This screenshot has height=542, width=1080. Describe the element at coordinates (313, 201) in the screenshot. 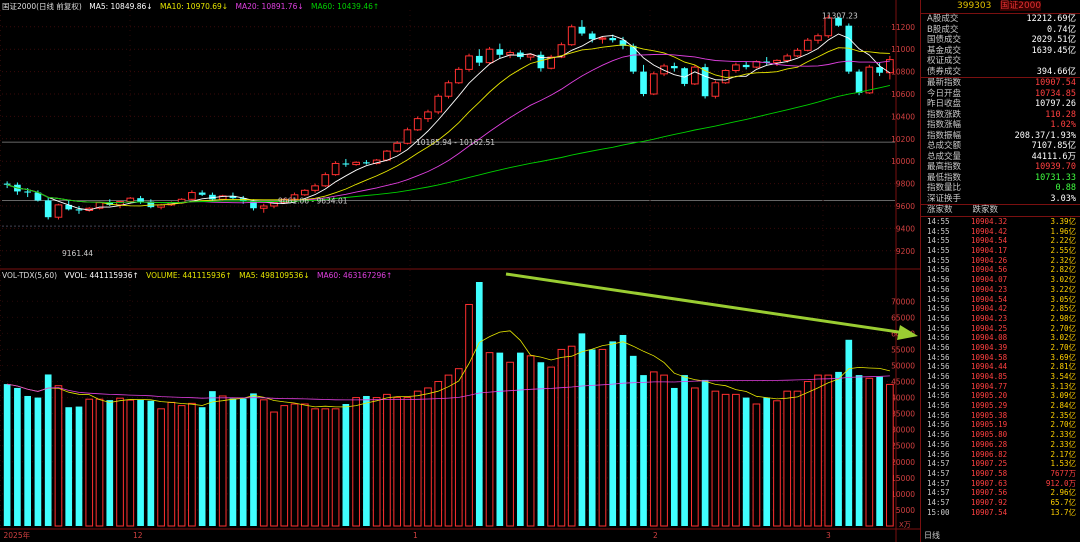

I see `range-annotation-2: 9661.06 - 9634.01` at that location.